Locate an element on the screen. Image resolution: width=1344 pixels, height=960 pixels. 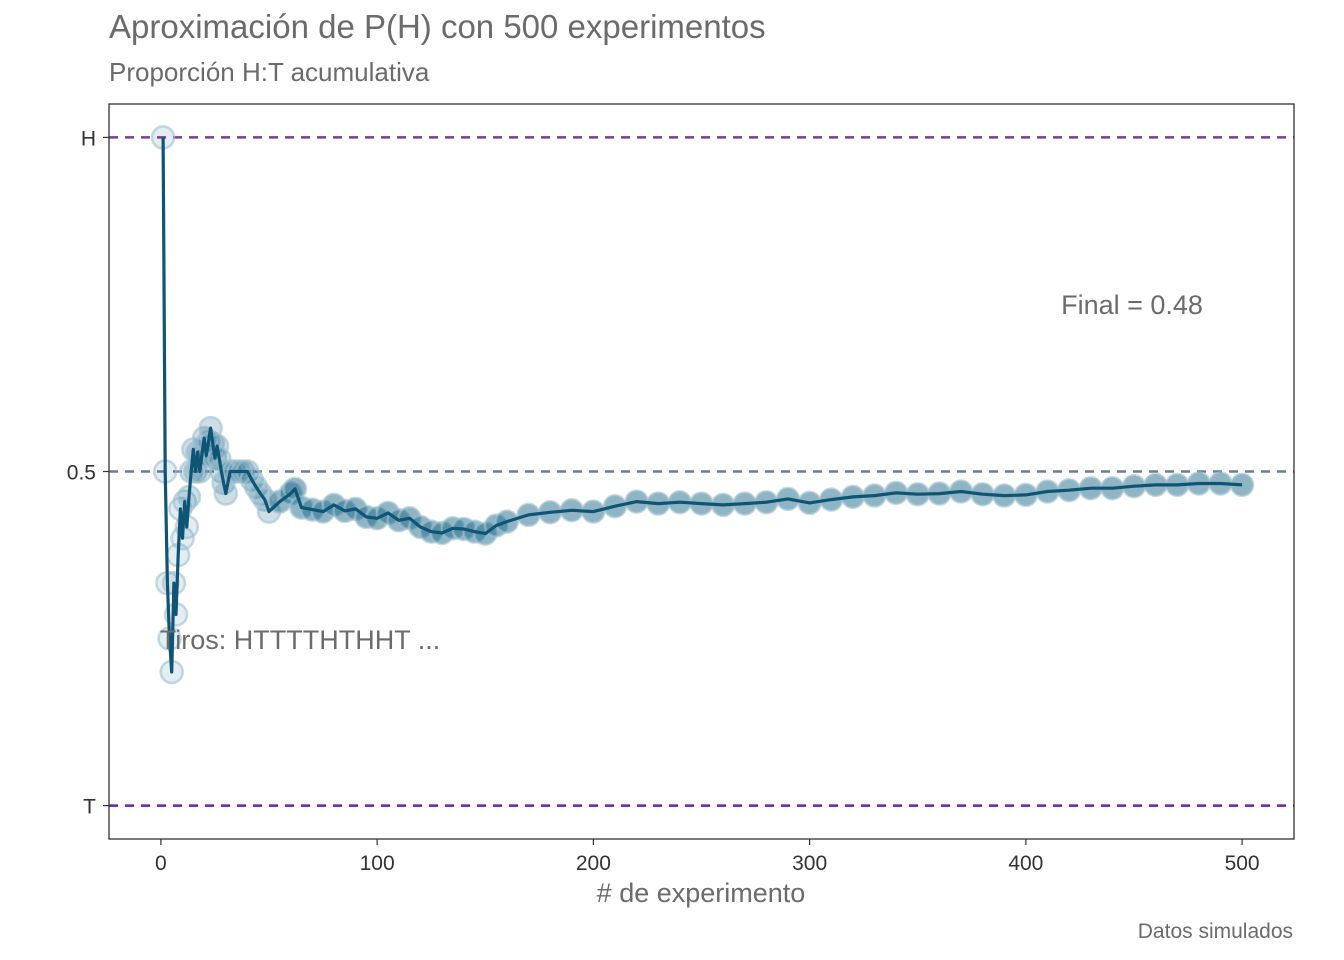
x-tick-label: 100 is located at coordinates (377, 863).